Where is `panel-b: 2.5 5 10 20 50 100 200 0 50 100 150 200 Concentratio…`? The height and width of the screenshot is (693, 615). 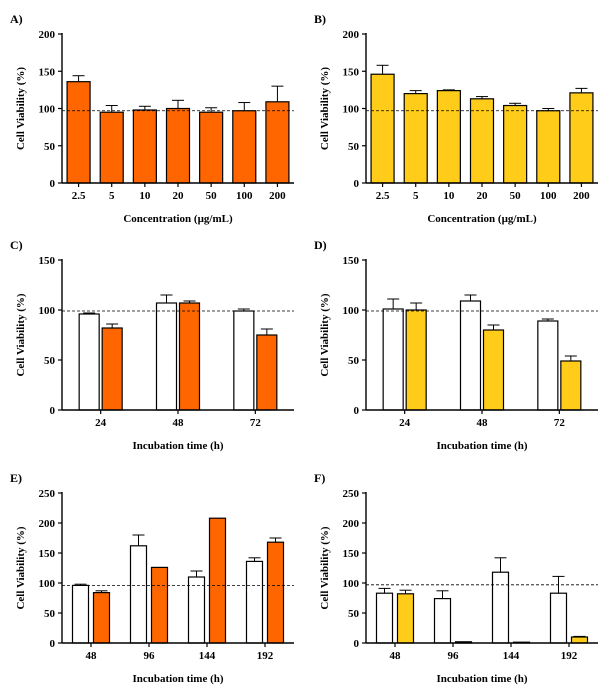
panel-b: 2.5 5 10 20 50 100 200 0 50 100 150 200 Concentratio… is located at coordinates (456, 118).